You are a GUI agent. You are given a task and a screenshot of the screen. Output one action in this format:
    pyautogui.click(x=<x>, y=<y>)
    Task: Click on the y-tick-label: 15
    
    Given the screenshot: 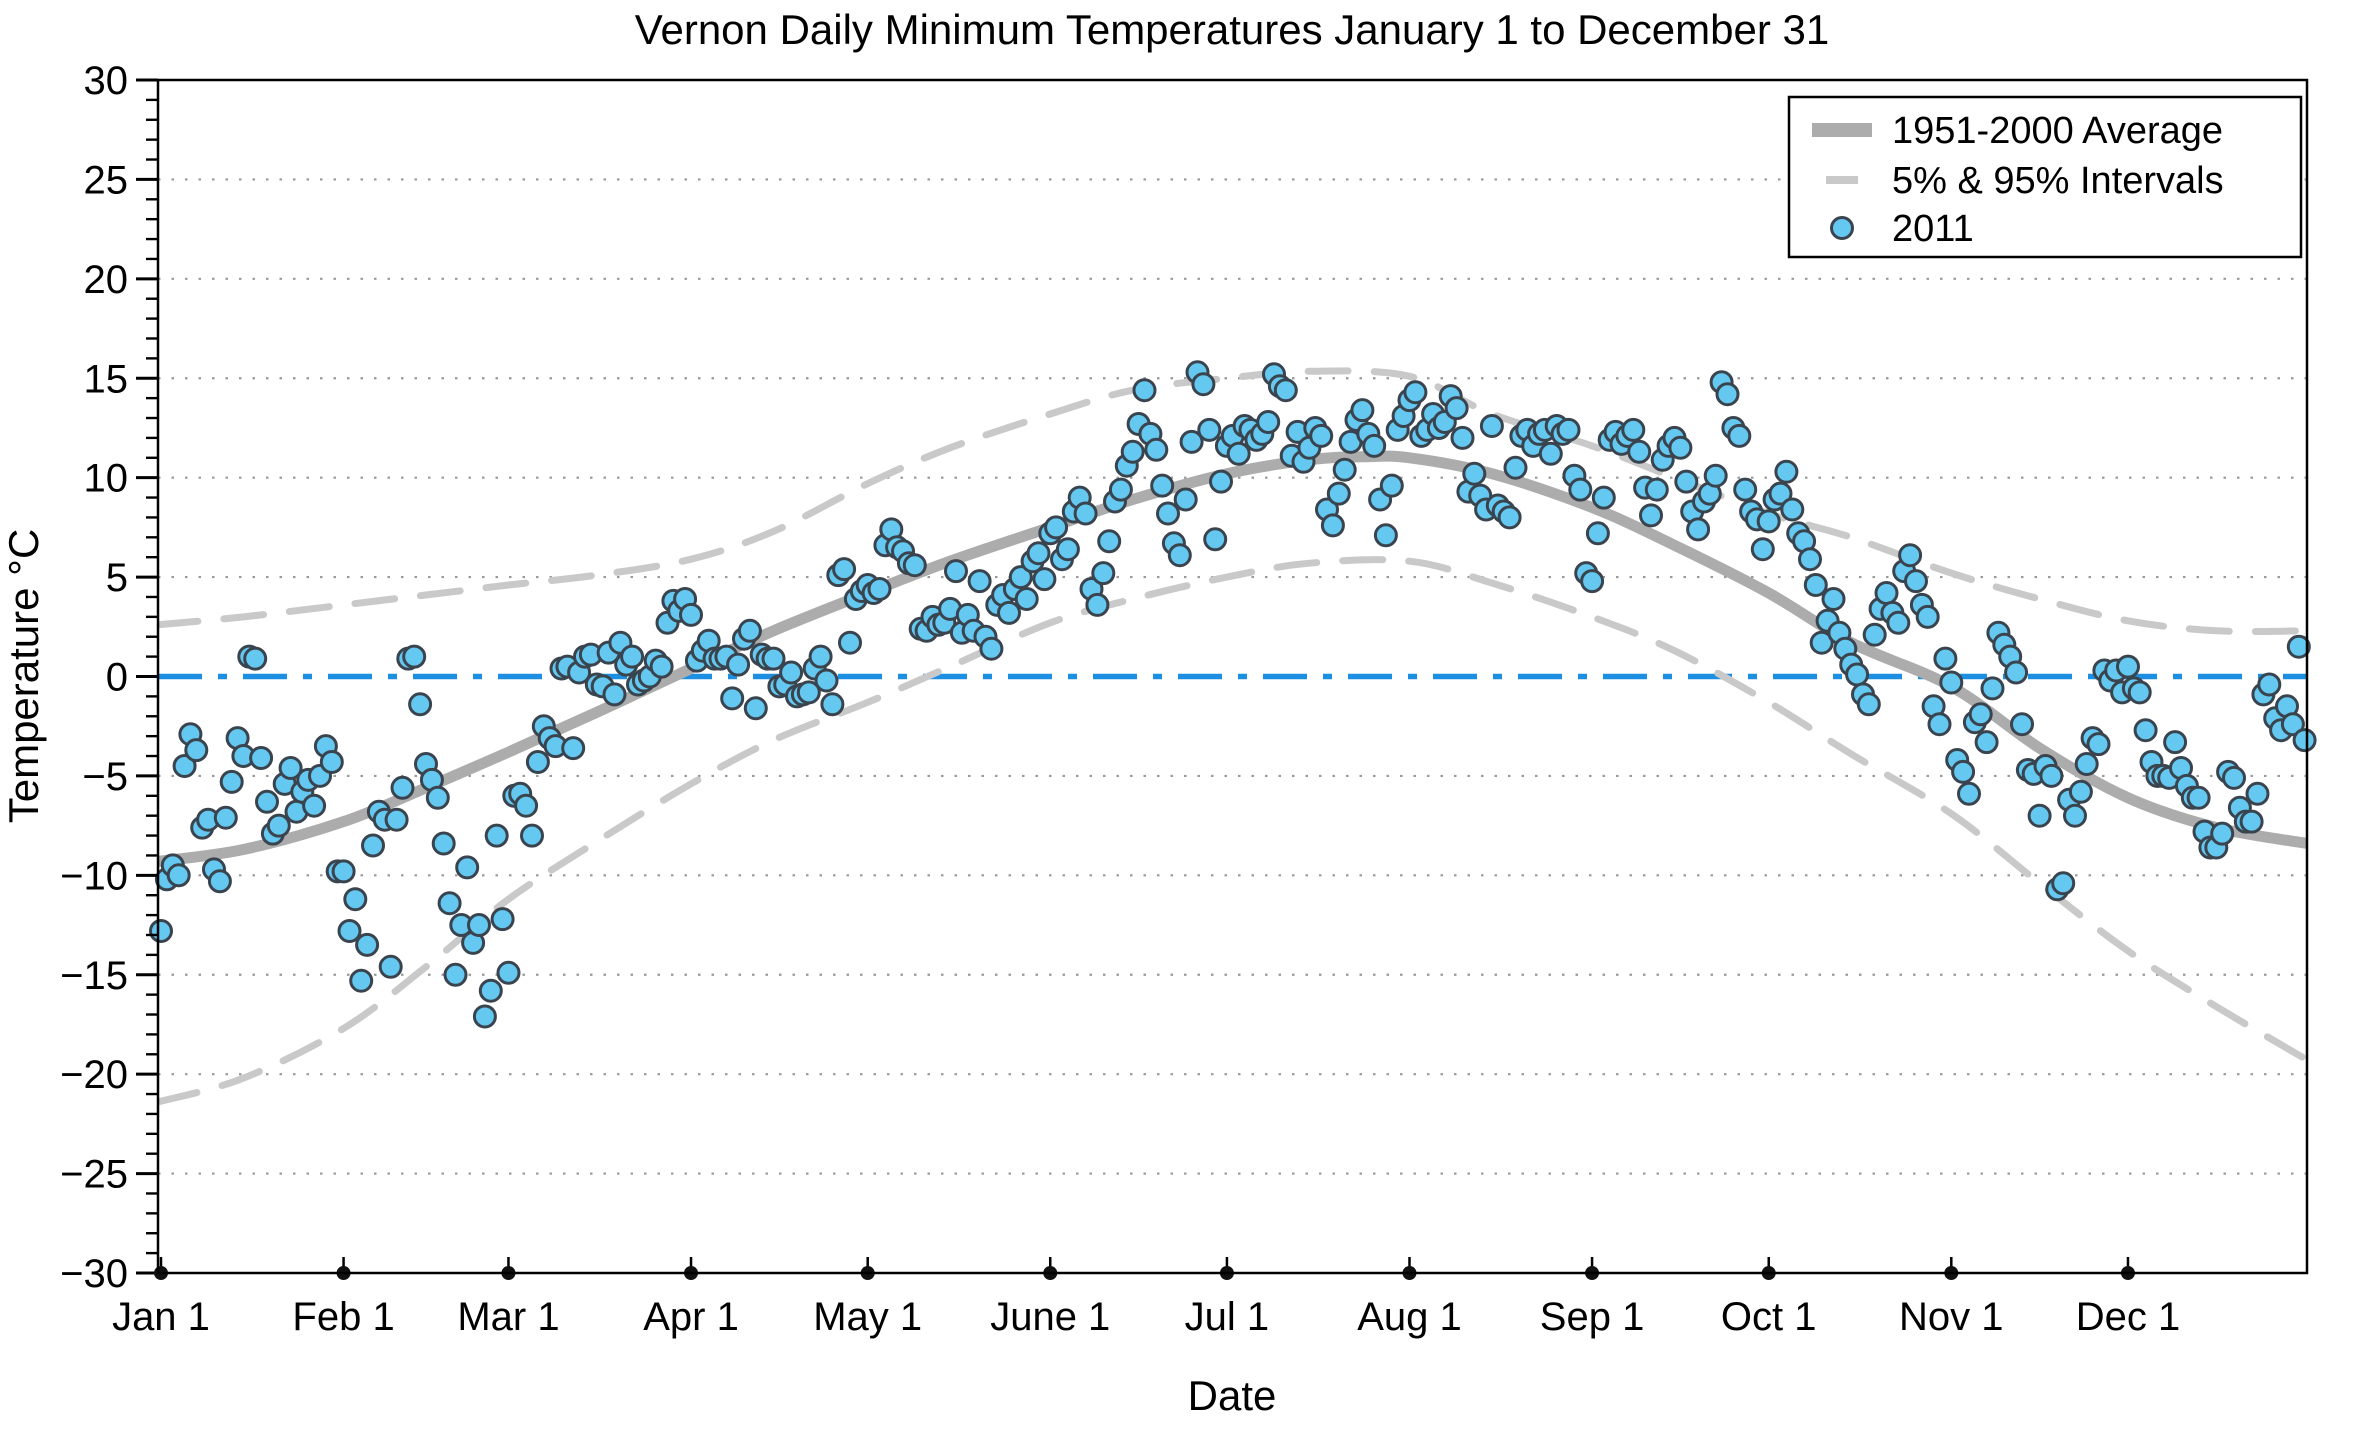 What is the action you would take?
    pyautogui.click(x=106, y=379)
    